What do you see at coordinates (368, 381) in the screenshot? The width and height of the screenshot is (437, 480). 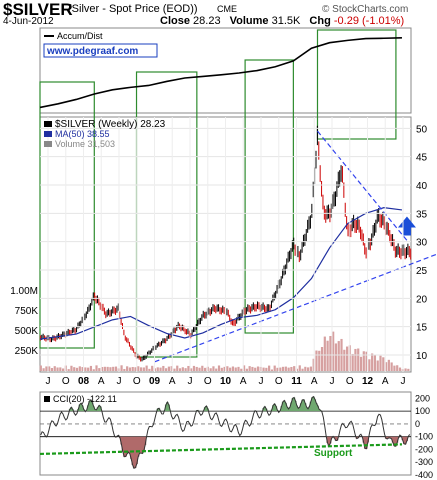 I see `x-tick-label: 12` at bounding box center [368, 381].